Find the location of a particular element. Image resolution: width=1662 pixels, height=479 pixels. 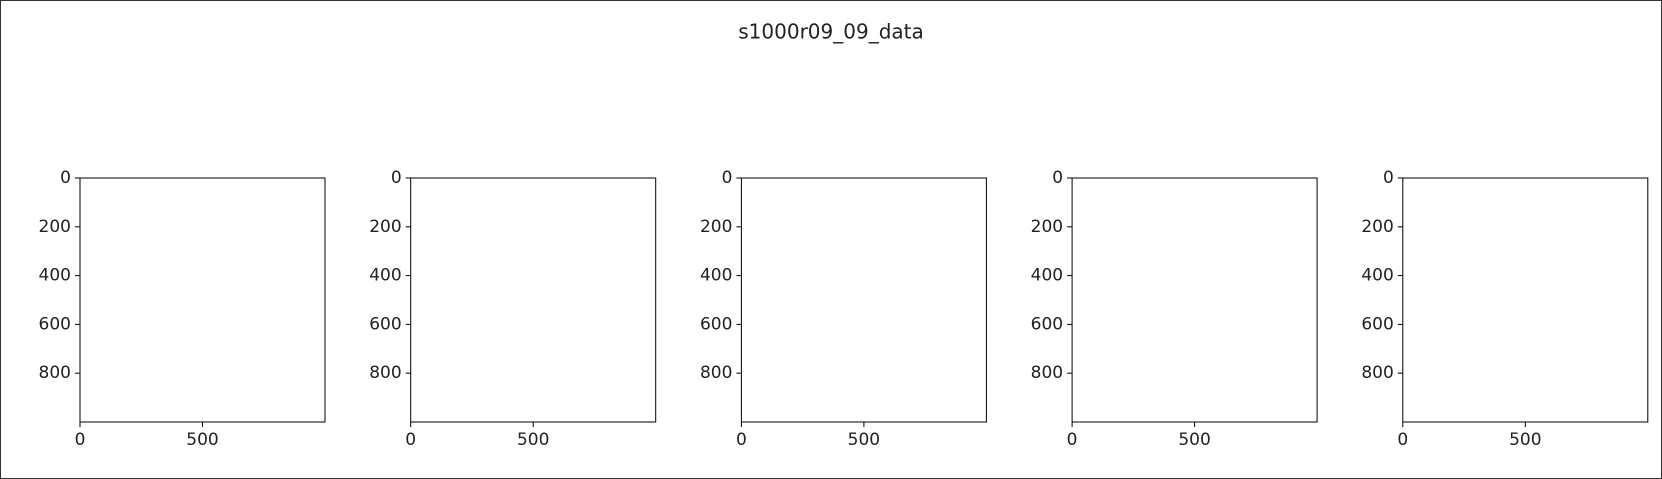

figure-title: s1000r09_09_data is located at coordinates (831, 32).